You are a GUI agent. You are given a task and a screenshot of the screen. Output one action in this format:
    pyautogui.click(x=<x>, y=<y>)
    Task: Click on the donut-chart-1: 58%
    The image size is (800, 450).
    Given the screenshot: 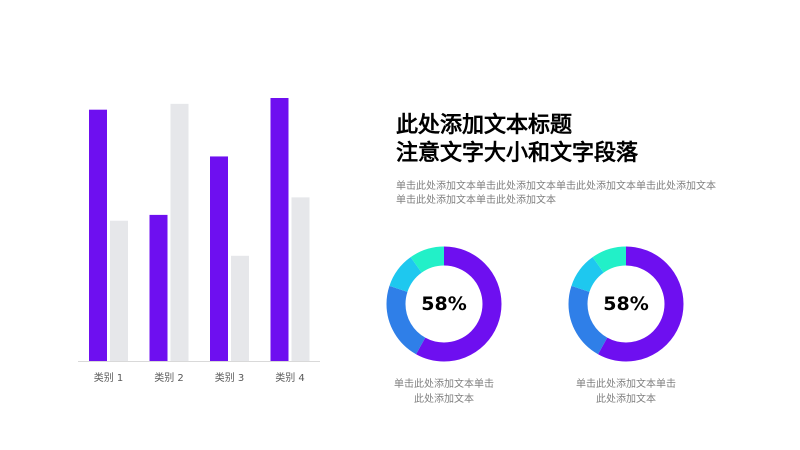 What is the action you would take?
    pyautogui.click(x=444, y=304)
    